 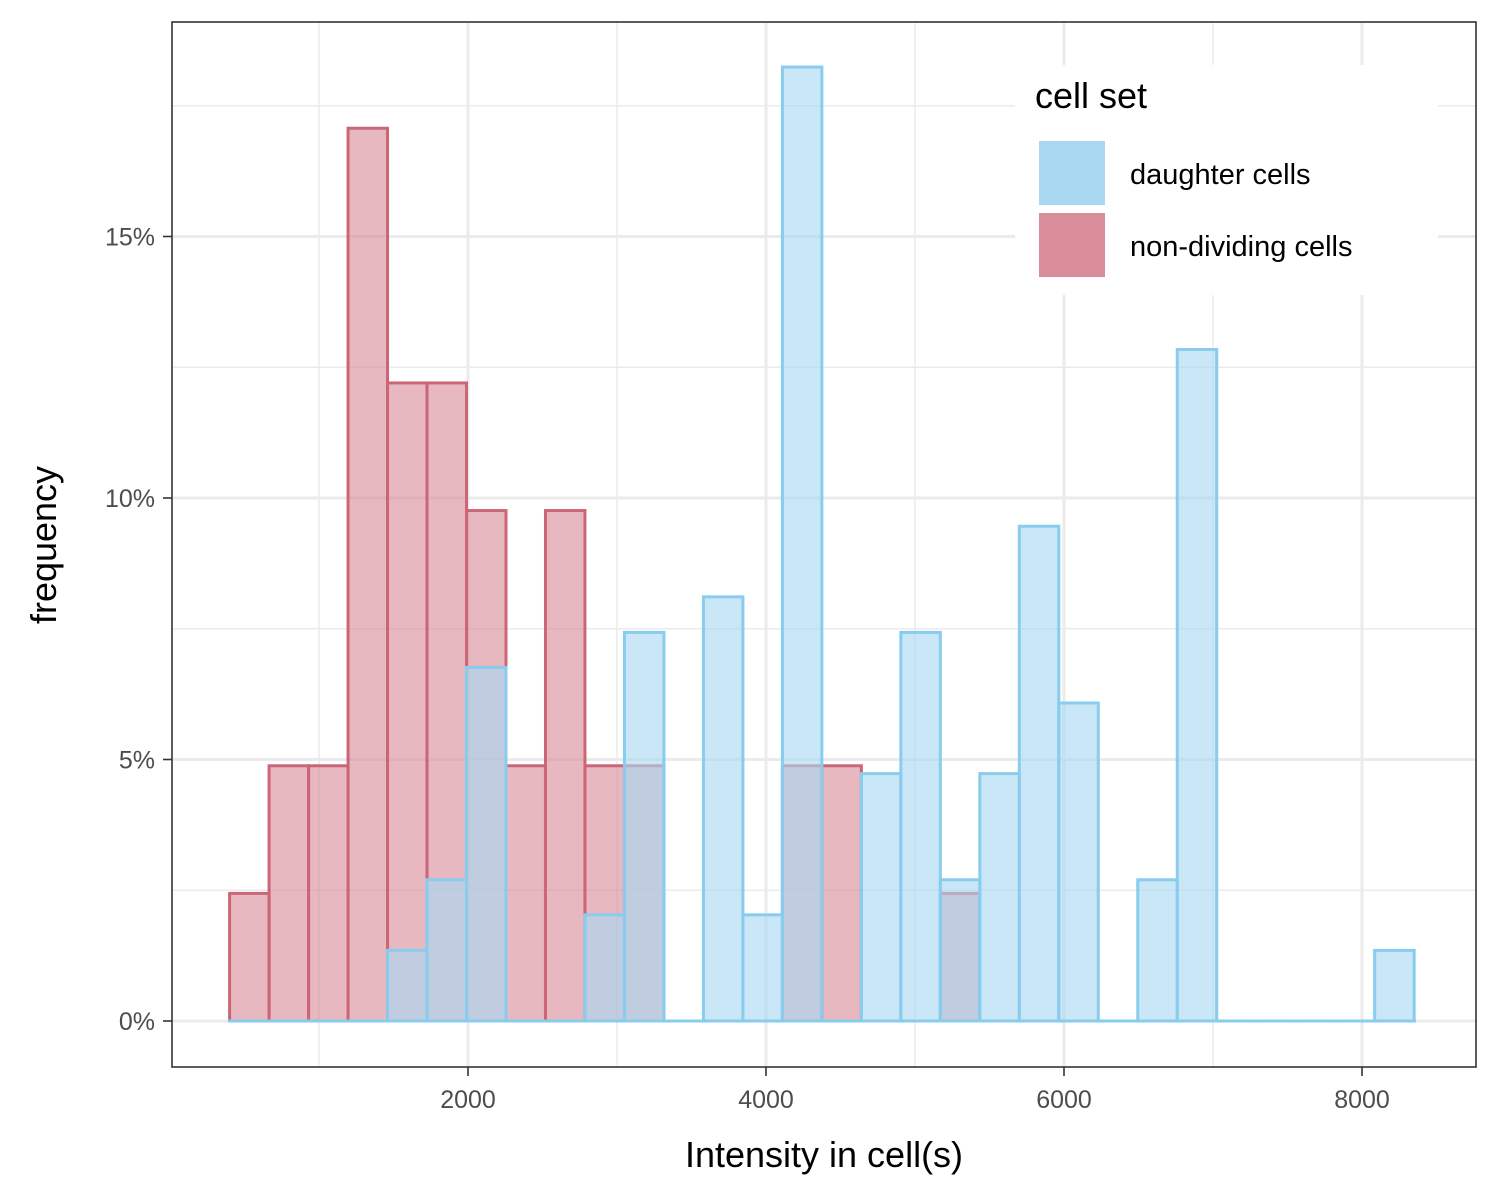 What do you see at coordinates (1072, 245) in the screenshot?
I see `legend-key-non-dividing-cells` at bounding box center [1072, 245].